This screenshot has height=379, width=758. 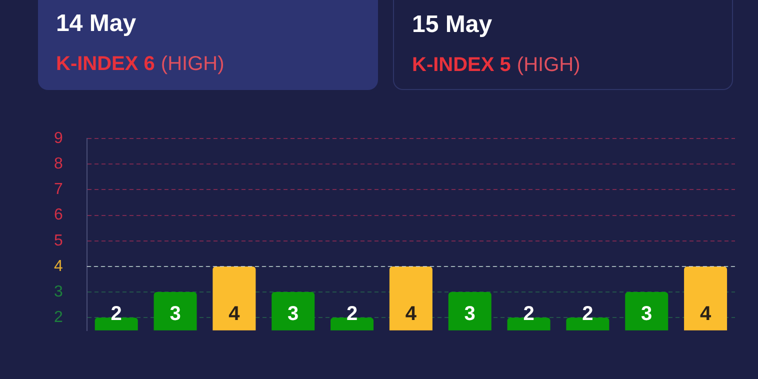 I want to click on y-tick-label: 8, so click(x=58, y=164).